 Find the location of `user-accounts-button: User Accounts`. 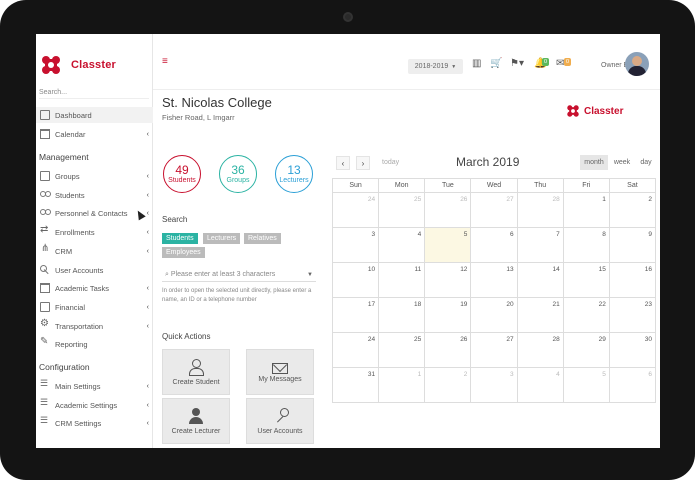

user-accounts-button: User Accounts is located at coordinates (280, 421).